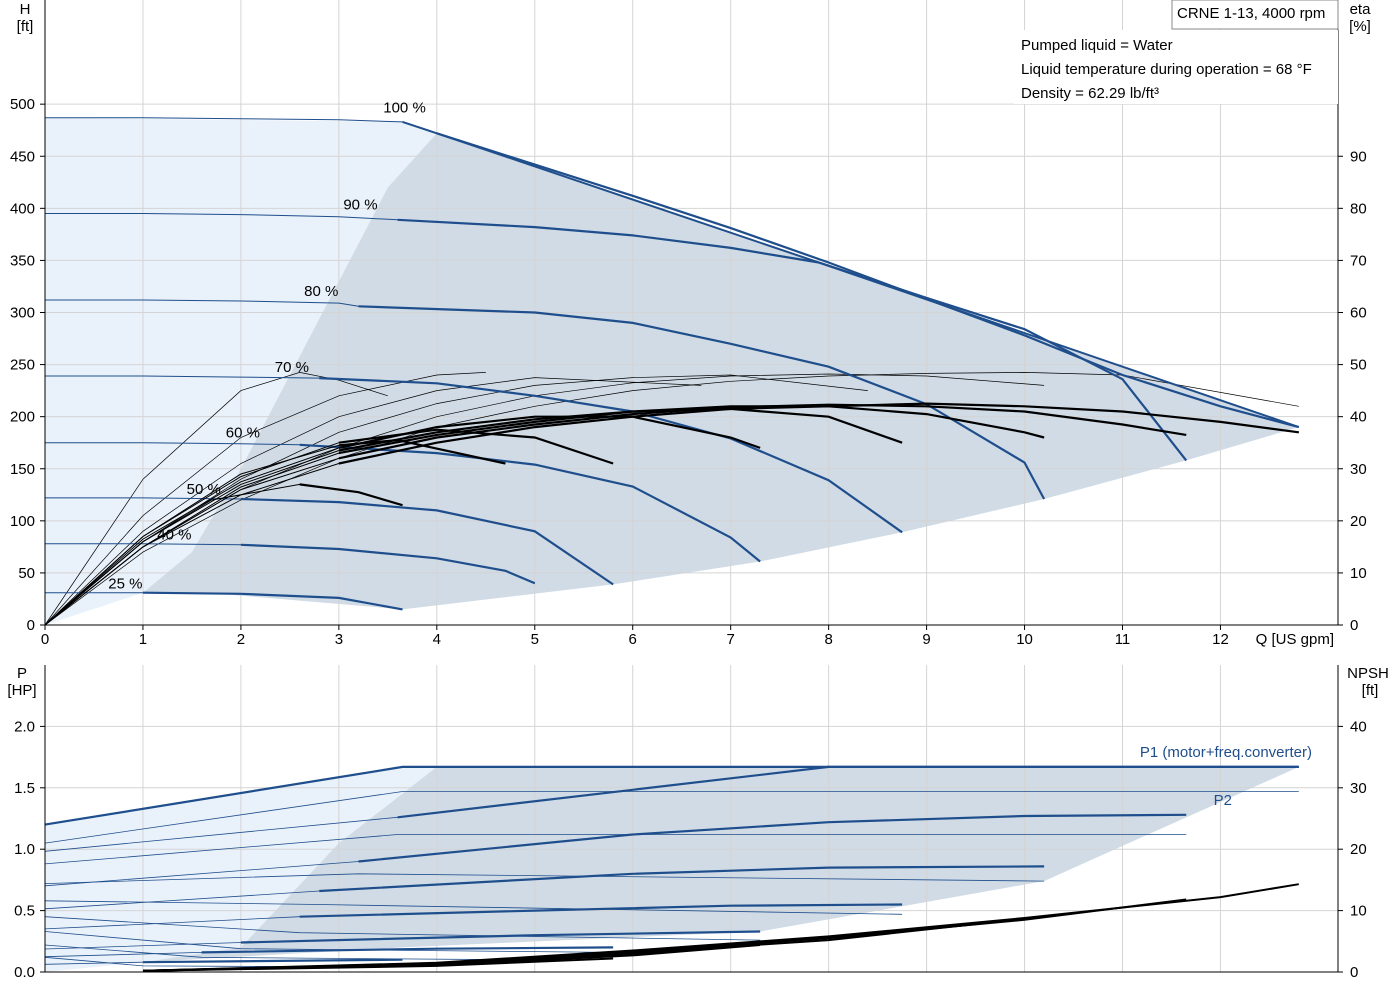 The image size is (1400, 1000). What do you see at coordinates (1123, 639) in the screenshot?
I see `x-tick-label-11: 11` at bounding box center [1123, 639].